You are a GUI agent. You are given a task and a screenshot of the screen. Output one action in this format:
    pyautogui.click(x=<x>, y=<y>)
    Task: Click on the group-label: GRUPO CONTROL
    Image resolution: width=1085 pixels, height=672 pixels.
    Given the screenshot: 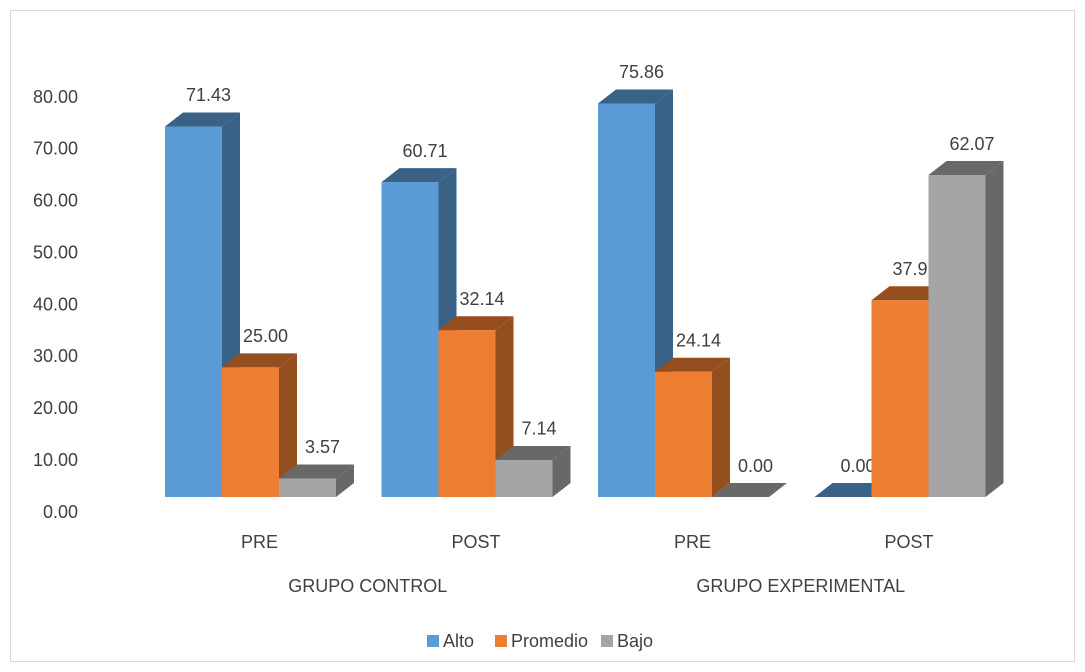 What is the action you would take?
    pyautogui.click(x=367, y=586)
    